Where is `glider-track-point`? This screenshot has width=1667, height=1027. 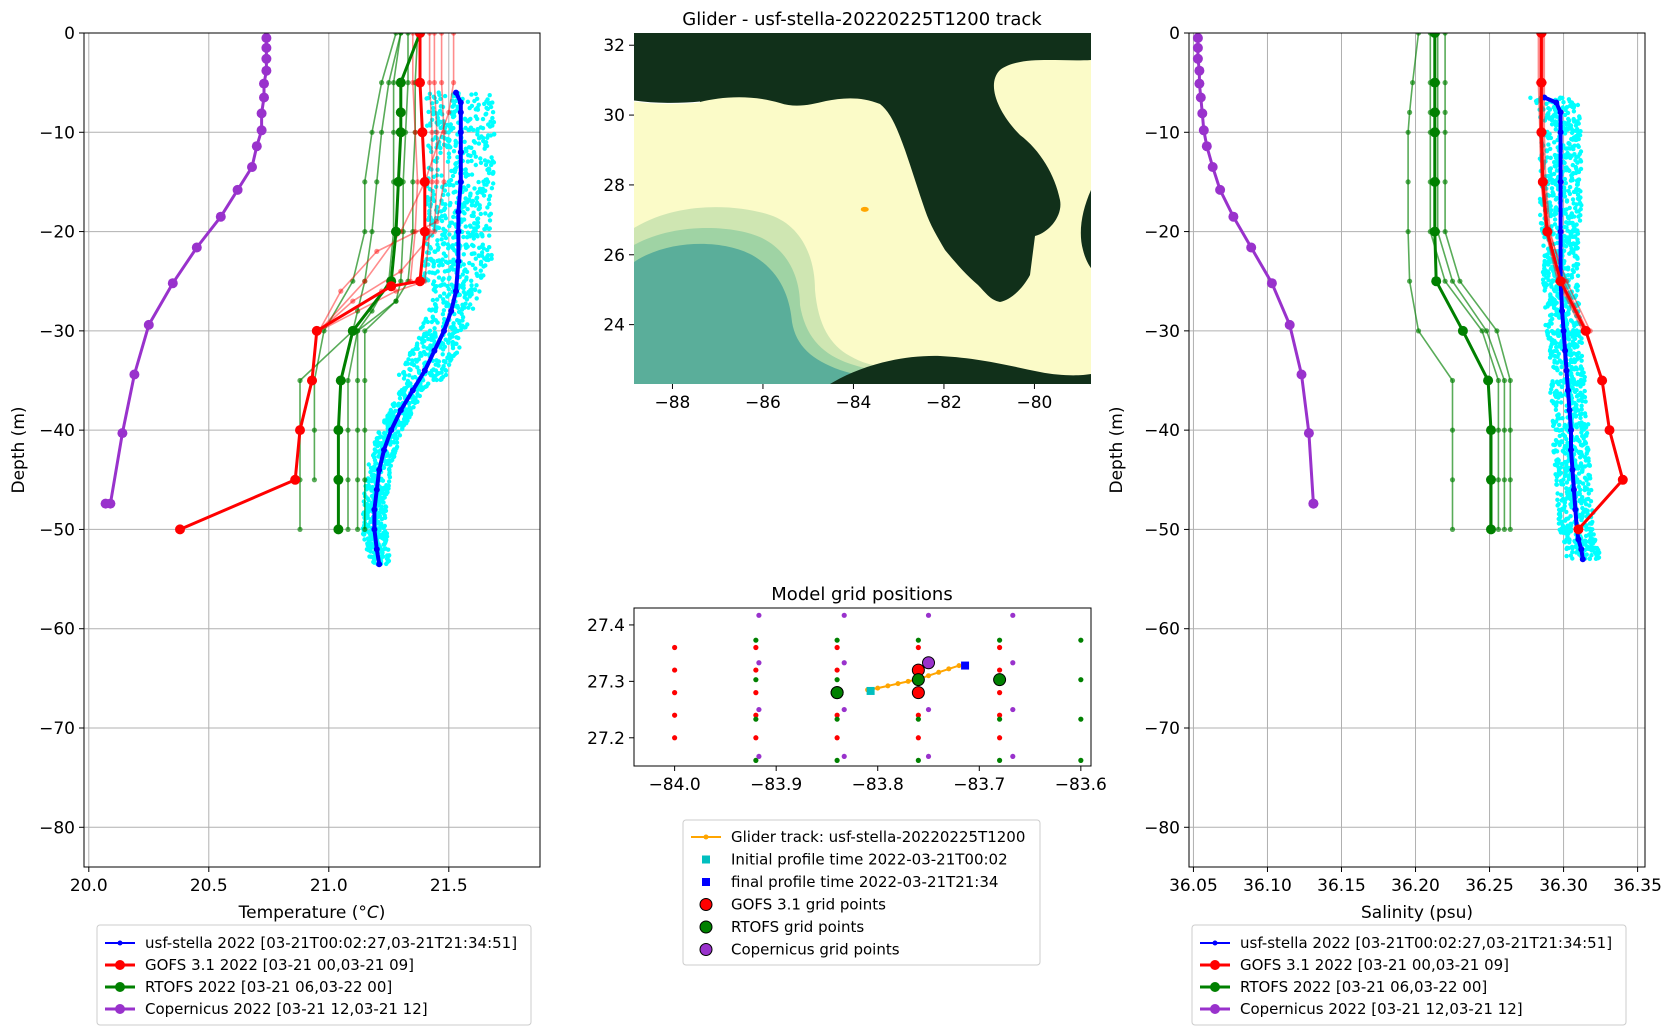 glider-track-point is located at coordinates (888, 686).